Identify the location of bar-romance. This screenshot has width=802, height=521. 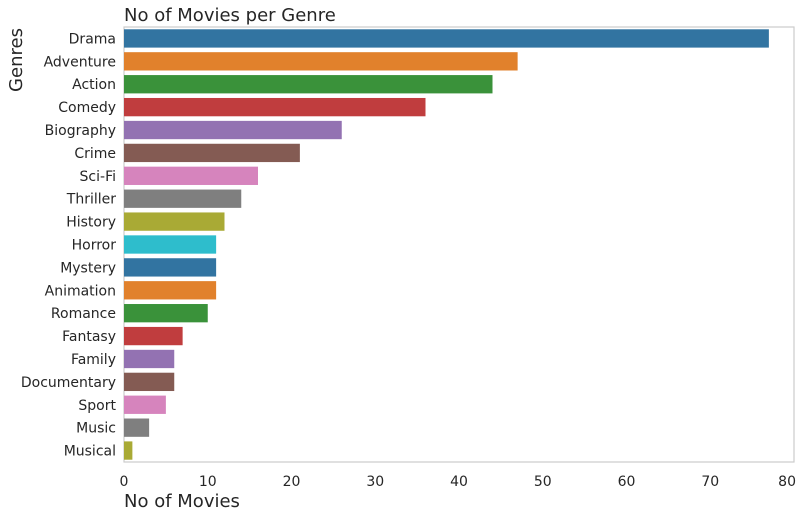
(166, 313).